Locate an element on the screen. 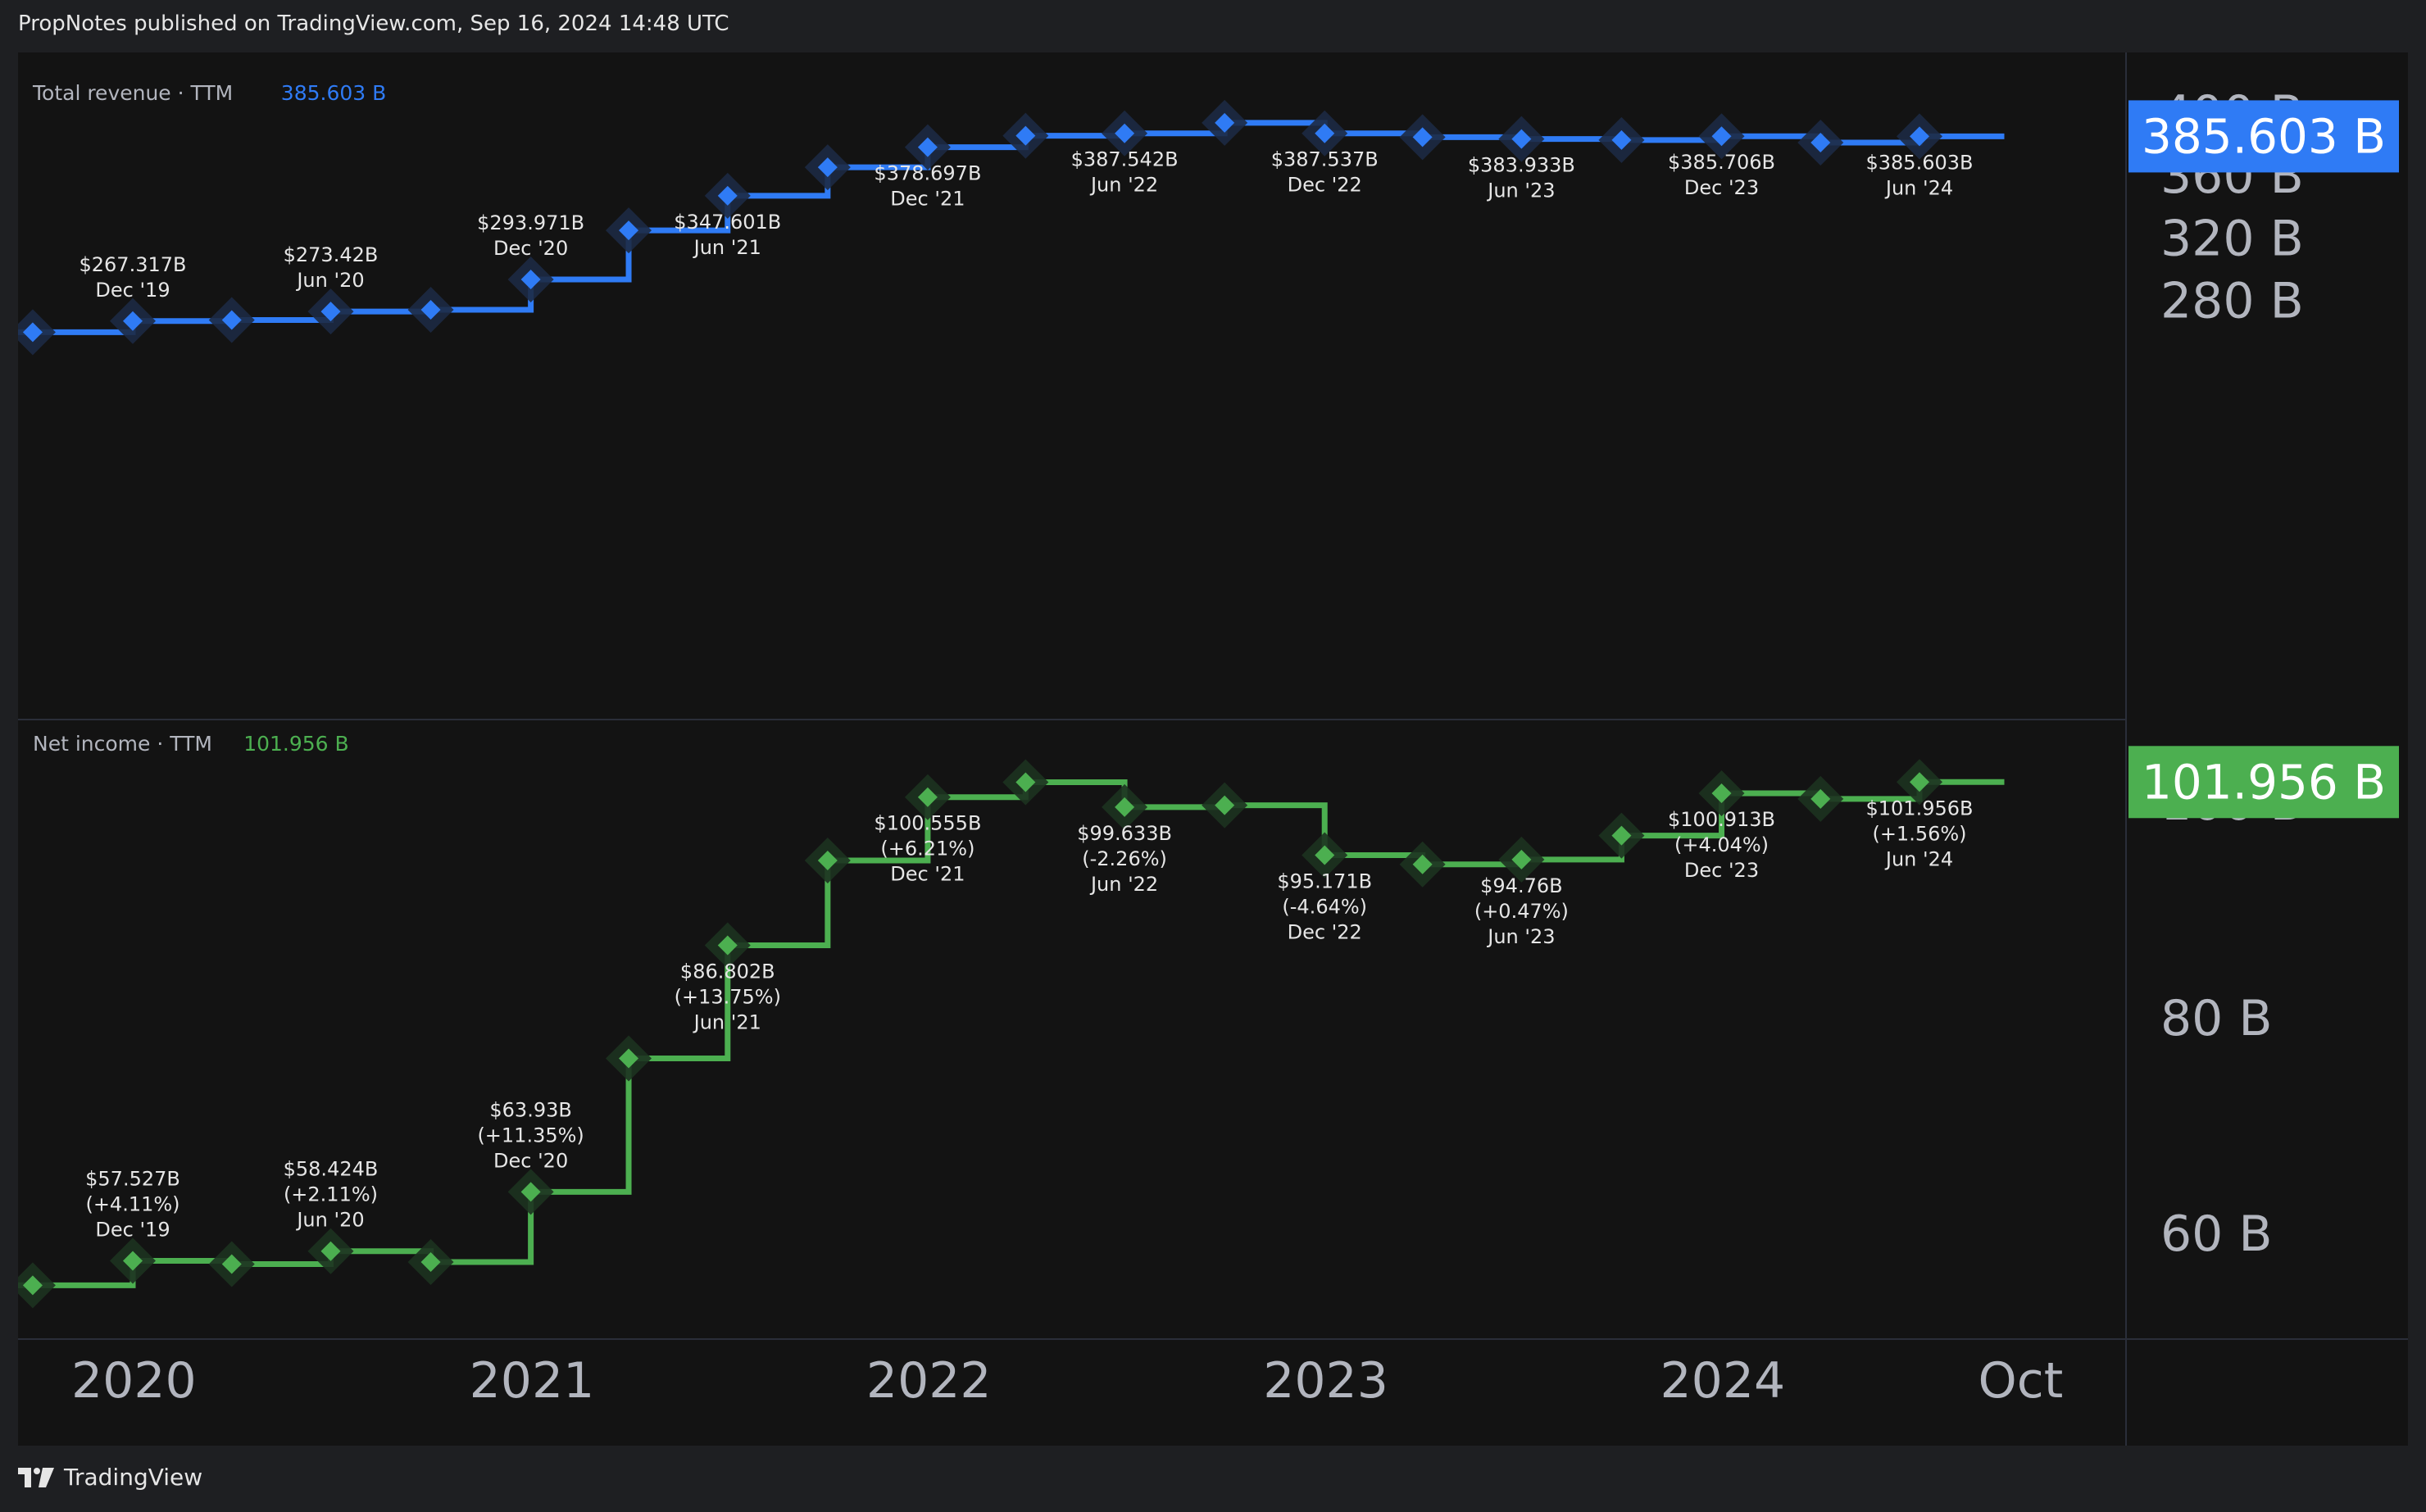 The image size is (2426, 1512). data-label: (+6.21%) is located at coordinates (927, 849).